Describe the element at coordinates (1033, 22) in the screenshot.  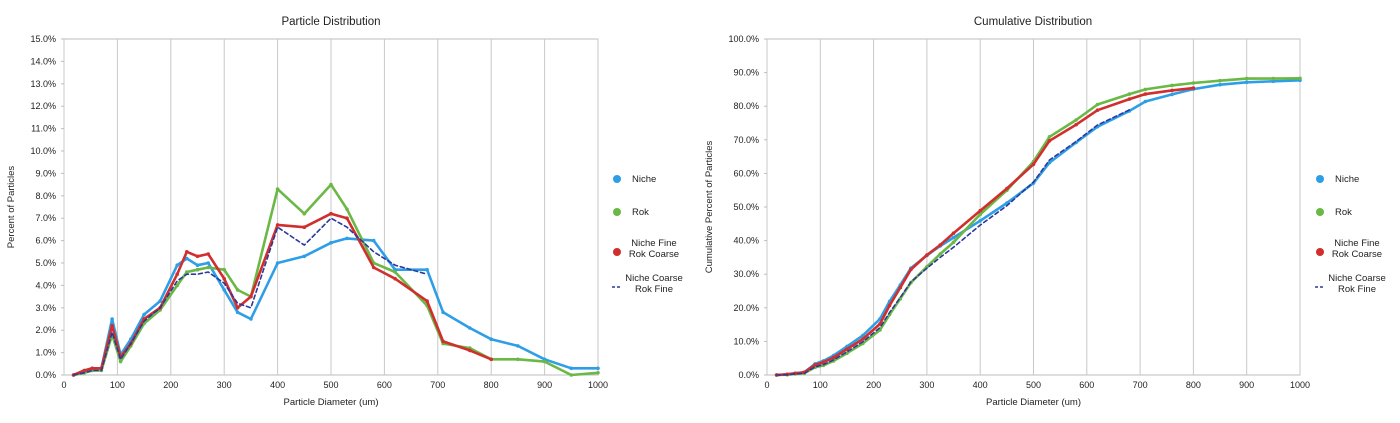
I see `chart-title: Cumulative Distribution` at that location.